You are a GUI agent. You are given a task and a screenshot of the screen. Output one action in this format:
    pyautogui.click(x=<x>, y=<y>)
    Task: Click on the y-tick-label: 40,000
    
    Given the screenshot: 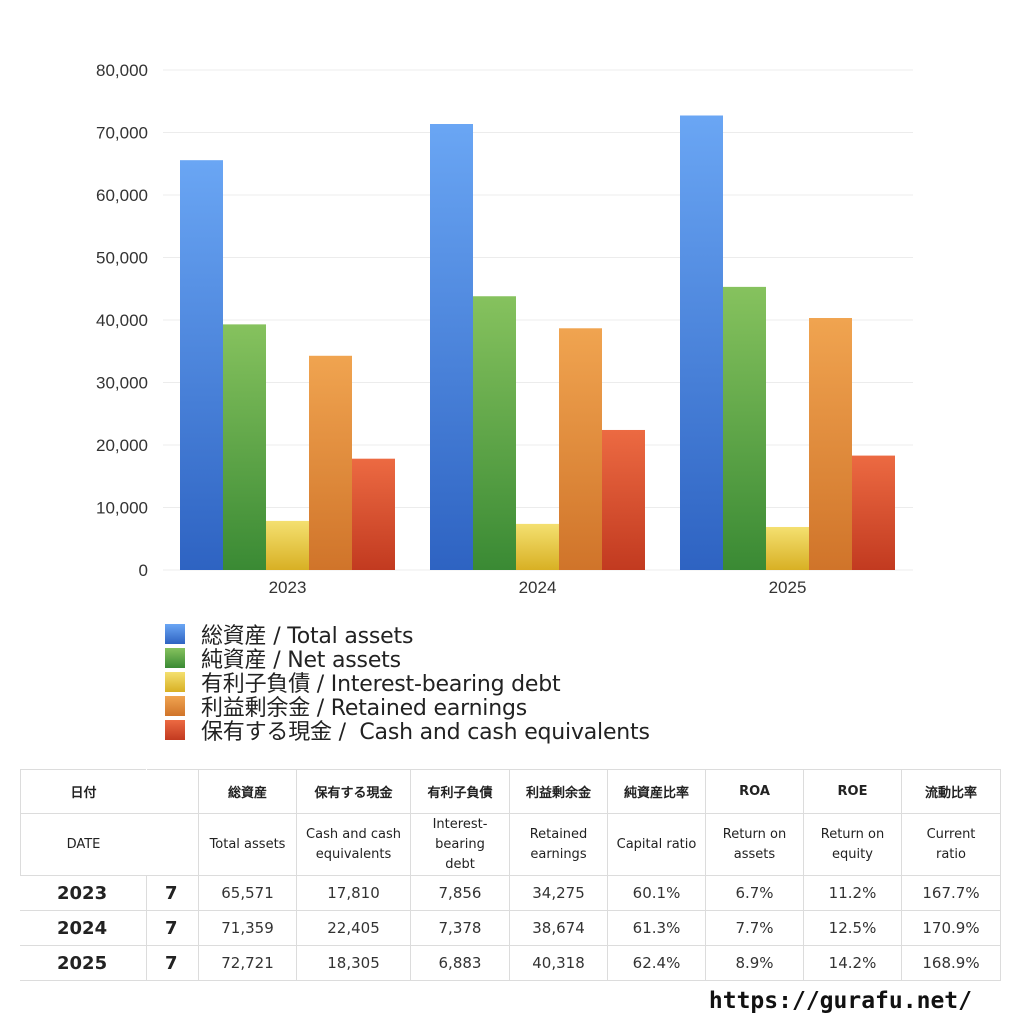 What is the action you would take?
    pyautogui.click(x=122, y=320)
    